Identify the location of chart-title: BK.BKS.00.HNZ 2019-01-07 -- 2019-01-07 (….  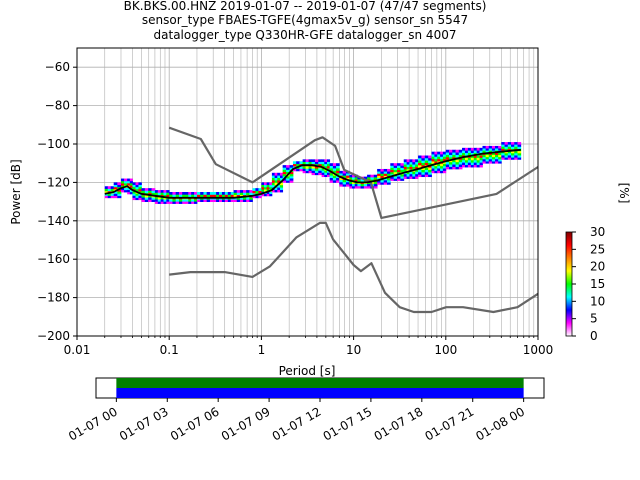
(305, 21).